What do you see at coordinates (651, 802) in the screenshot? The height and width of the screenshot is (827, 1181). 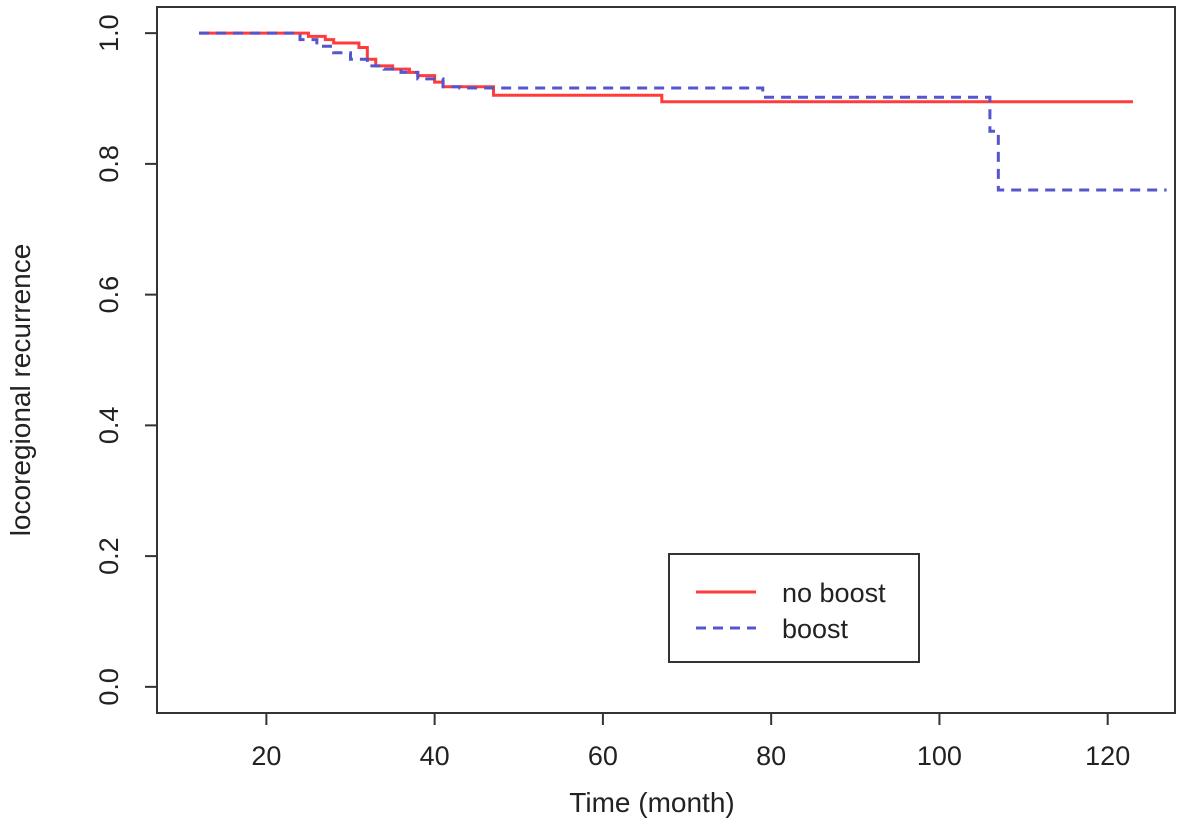 I see `x-axis-title: Time (month)` at bounding box center [651, 802].